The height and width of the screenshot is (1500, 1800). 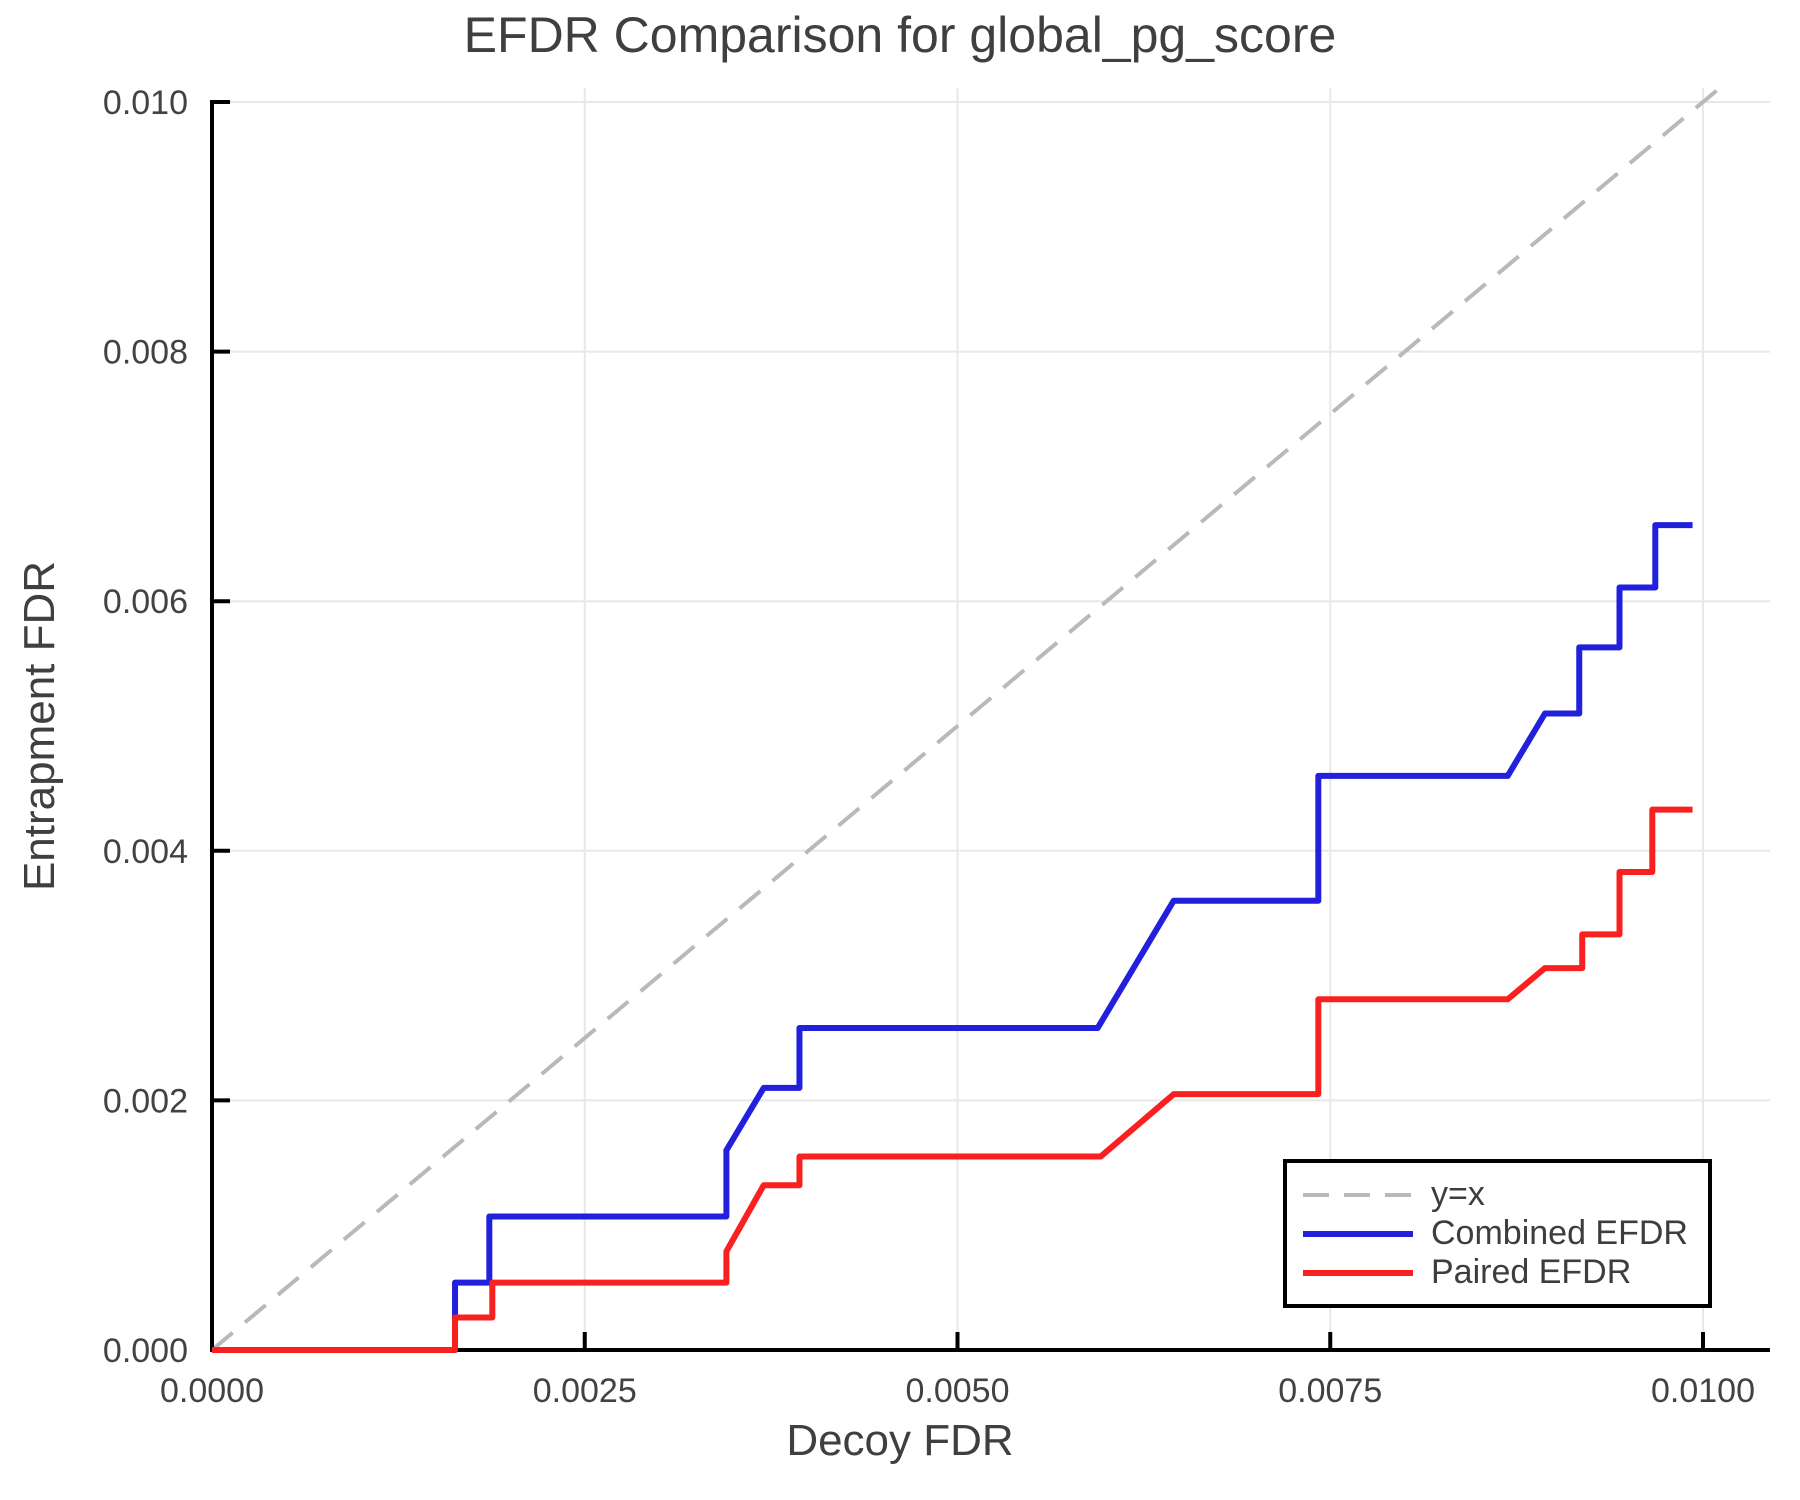 I want to click on legend-entry-paired-efdr: Paired EFDR, so click(x=1505, y=1272).